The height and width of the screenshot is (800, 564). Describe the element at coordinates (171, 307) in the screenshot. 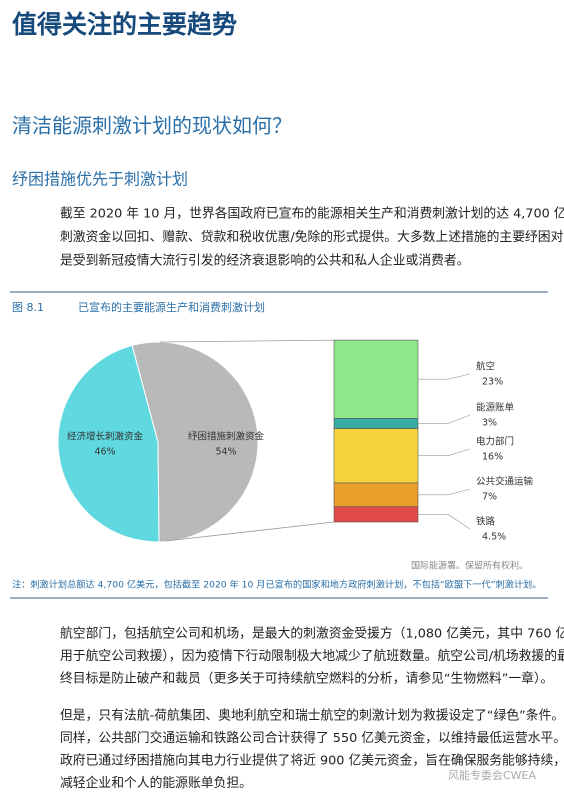

I see `figure-title: 已宣布的主要能源生产和消费刺激计划` at that location.